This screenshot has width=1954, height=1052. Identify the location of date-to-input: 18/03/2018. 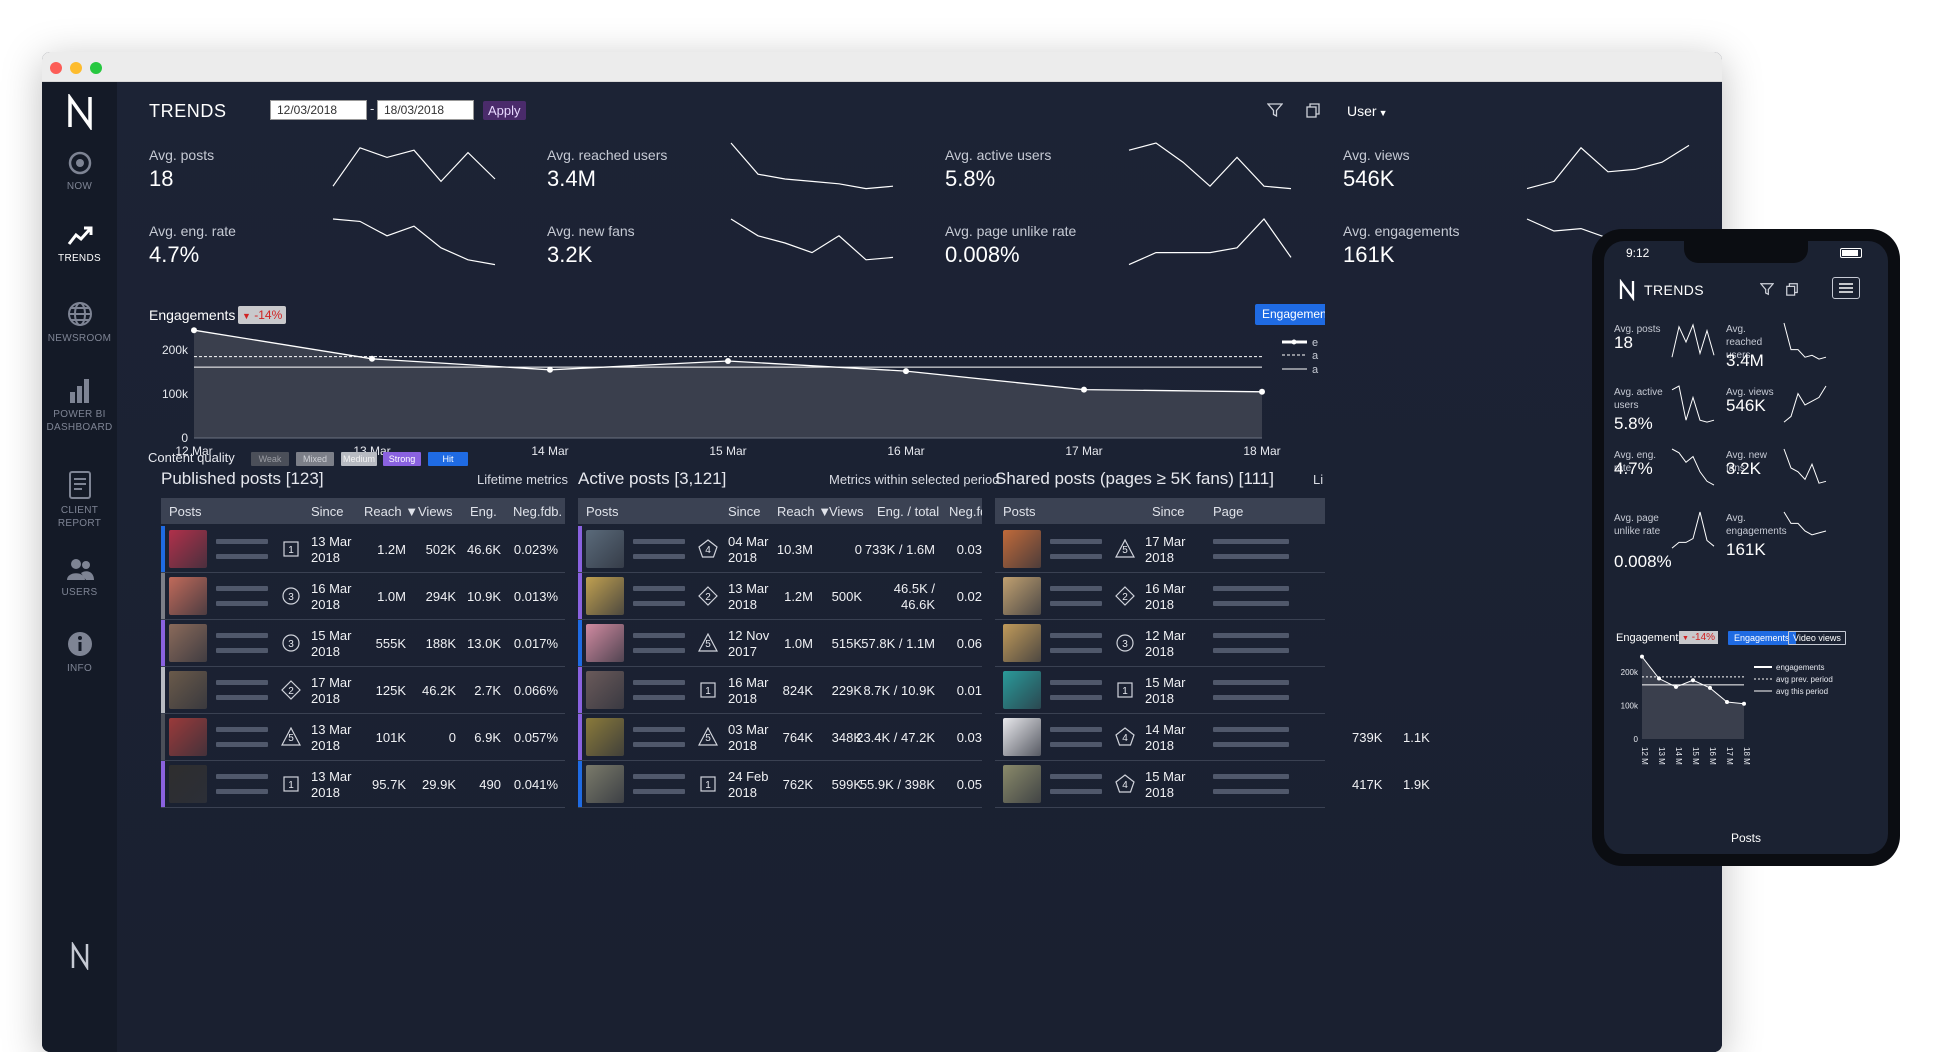
(425, 110).